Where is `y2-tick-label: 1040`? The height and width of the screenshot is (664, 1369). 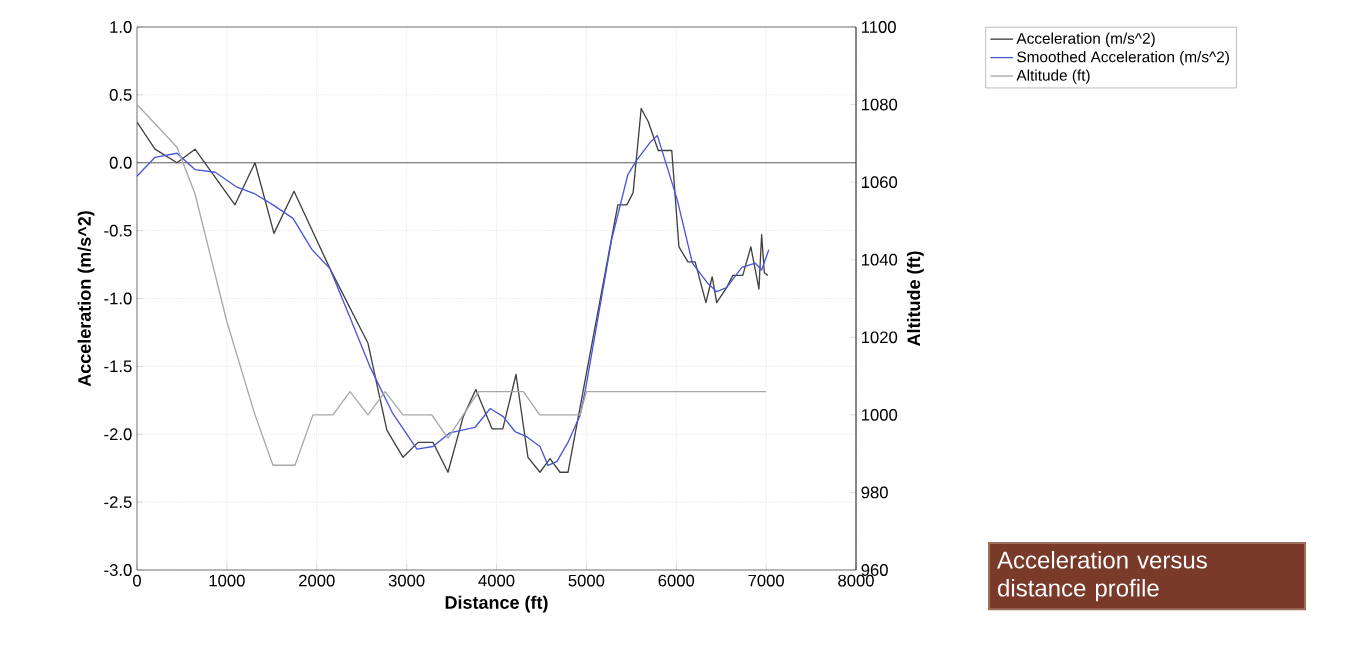 y2-tick-label: 1040 is located at coordinates (879, 259).